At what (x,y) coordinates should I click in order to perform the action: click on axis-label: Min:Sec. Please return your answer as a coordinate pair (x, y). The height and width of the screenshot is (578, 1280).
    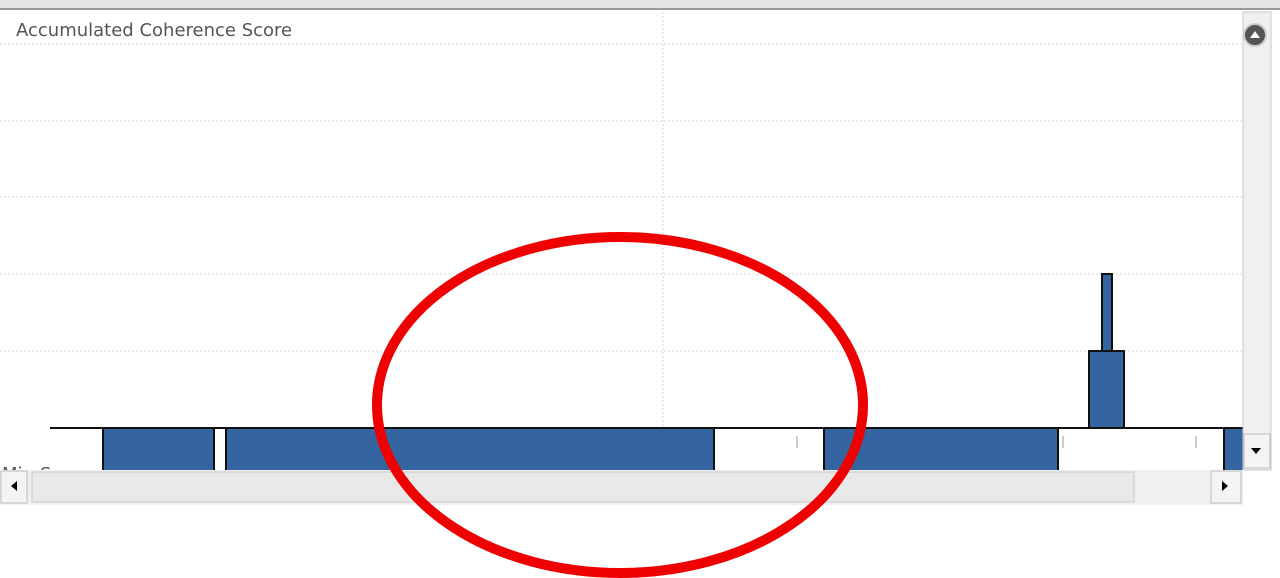
    Looking at the image, I should click on (37, 474).